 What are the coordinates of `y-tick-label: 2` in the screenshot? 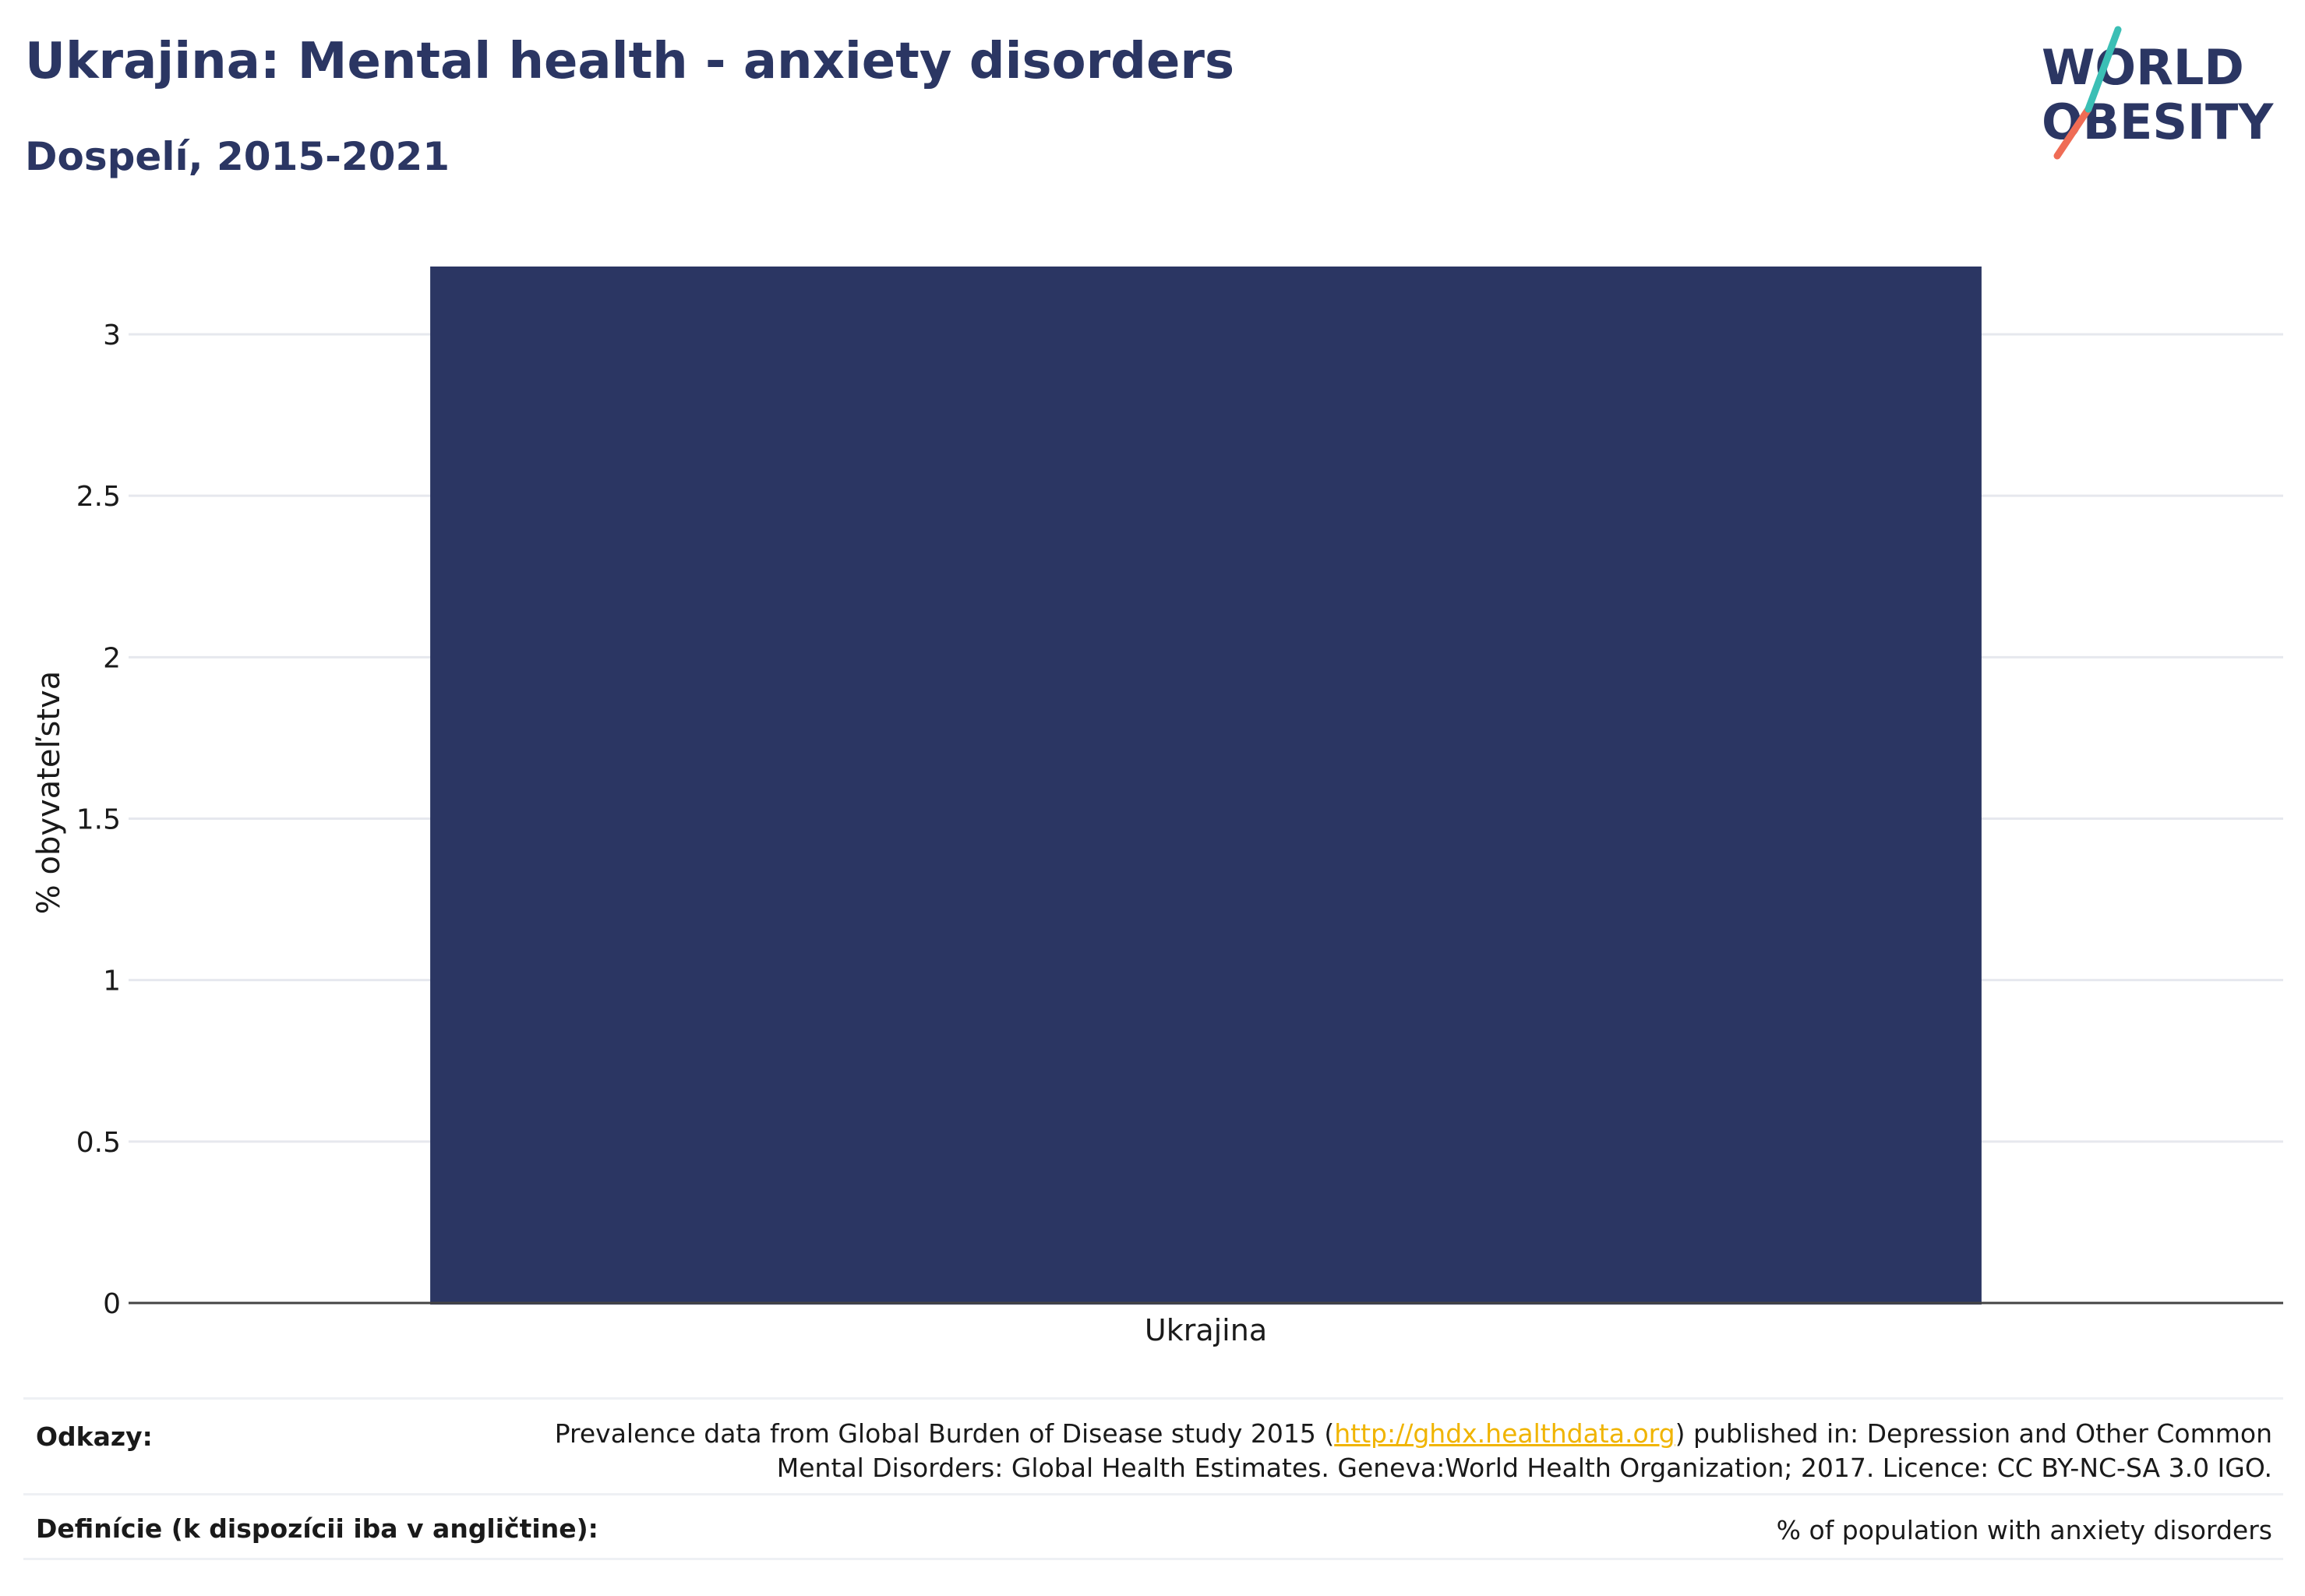 It's located at (112, 658).